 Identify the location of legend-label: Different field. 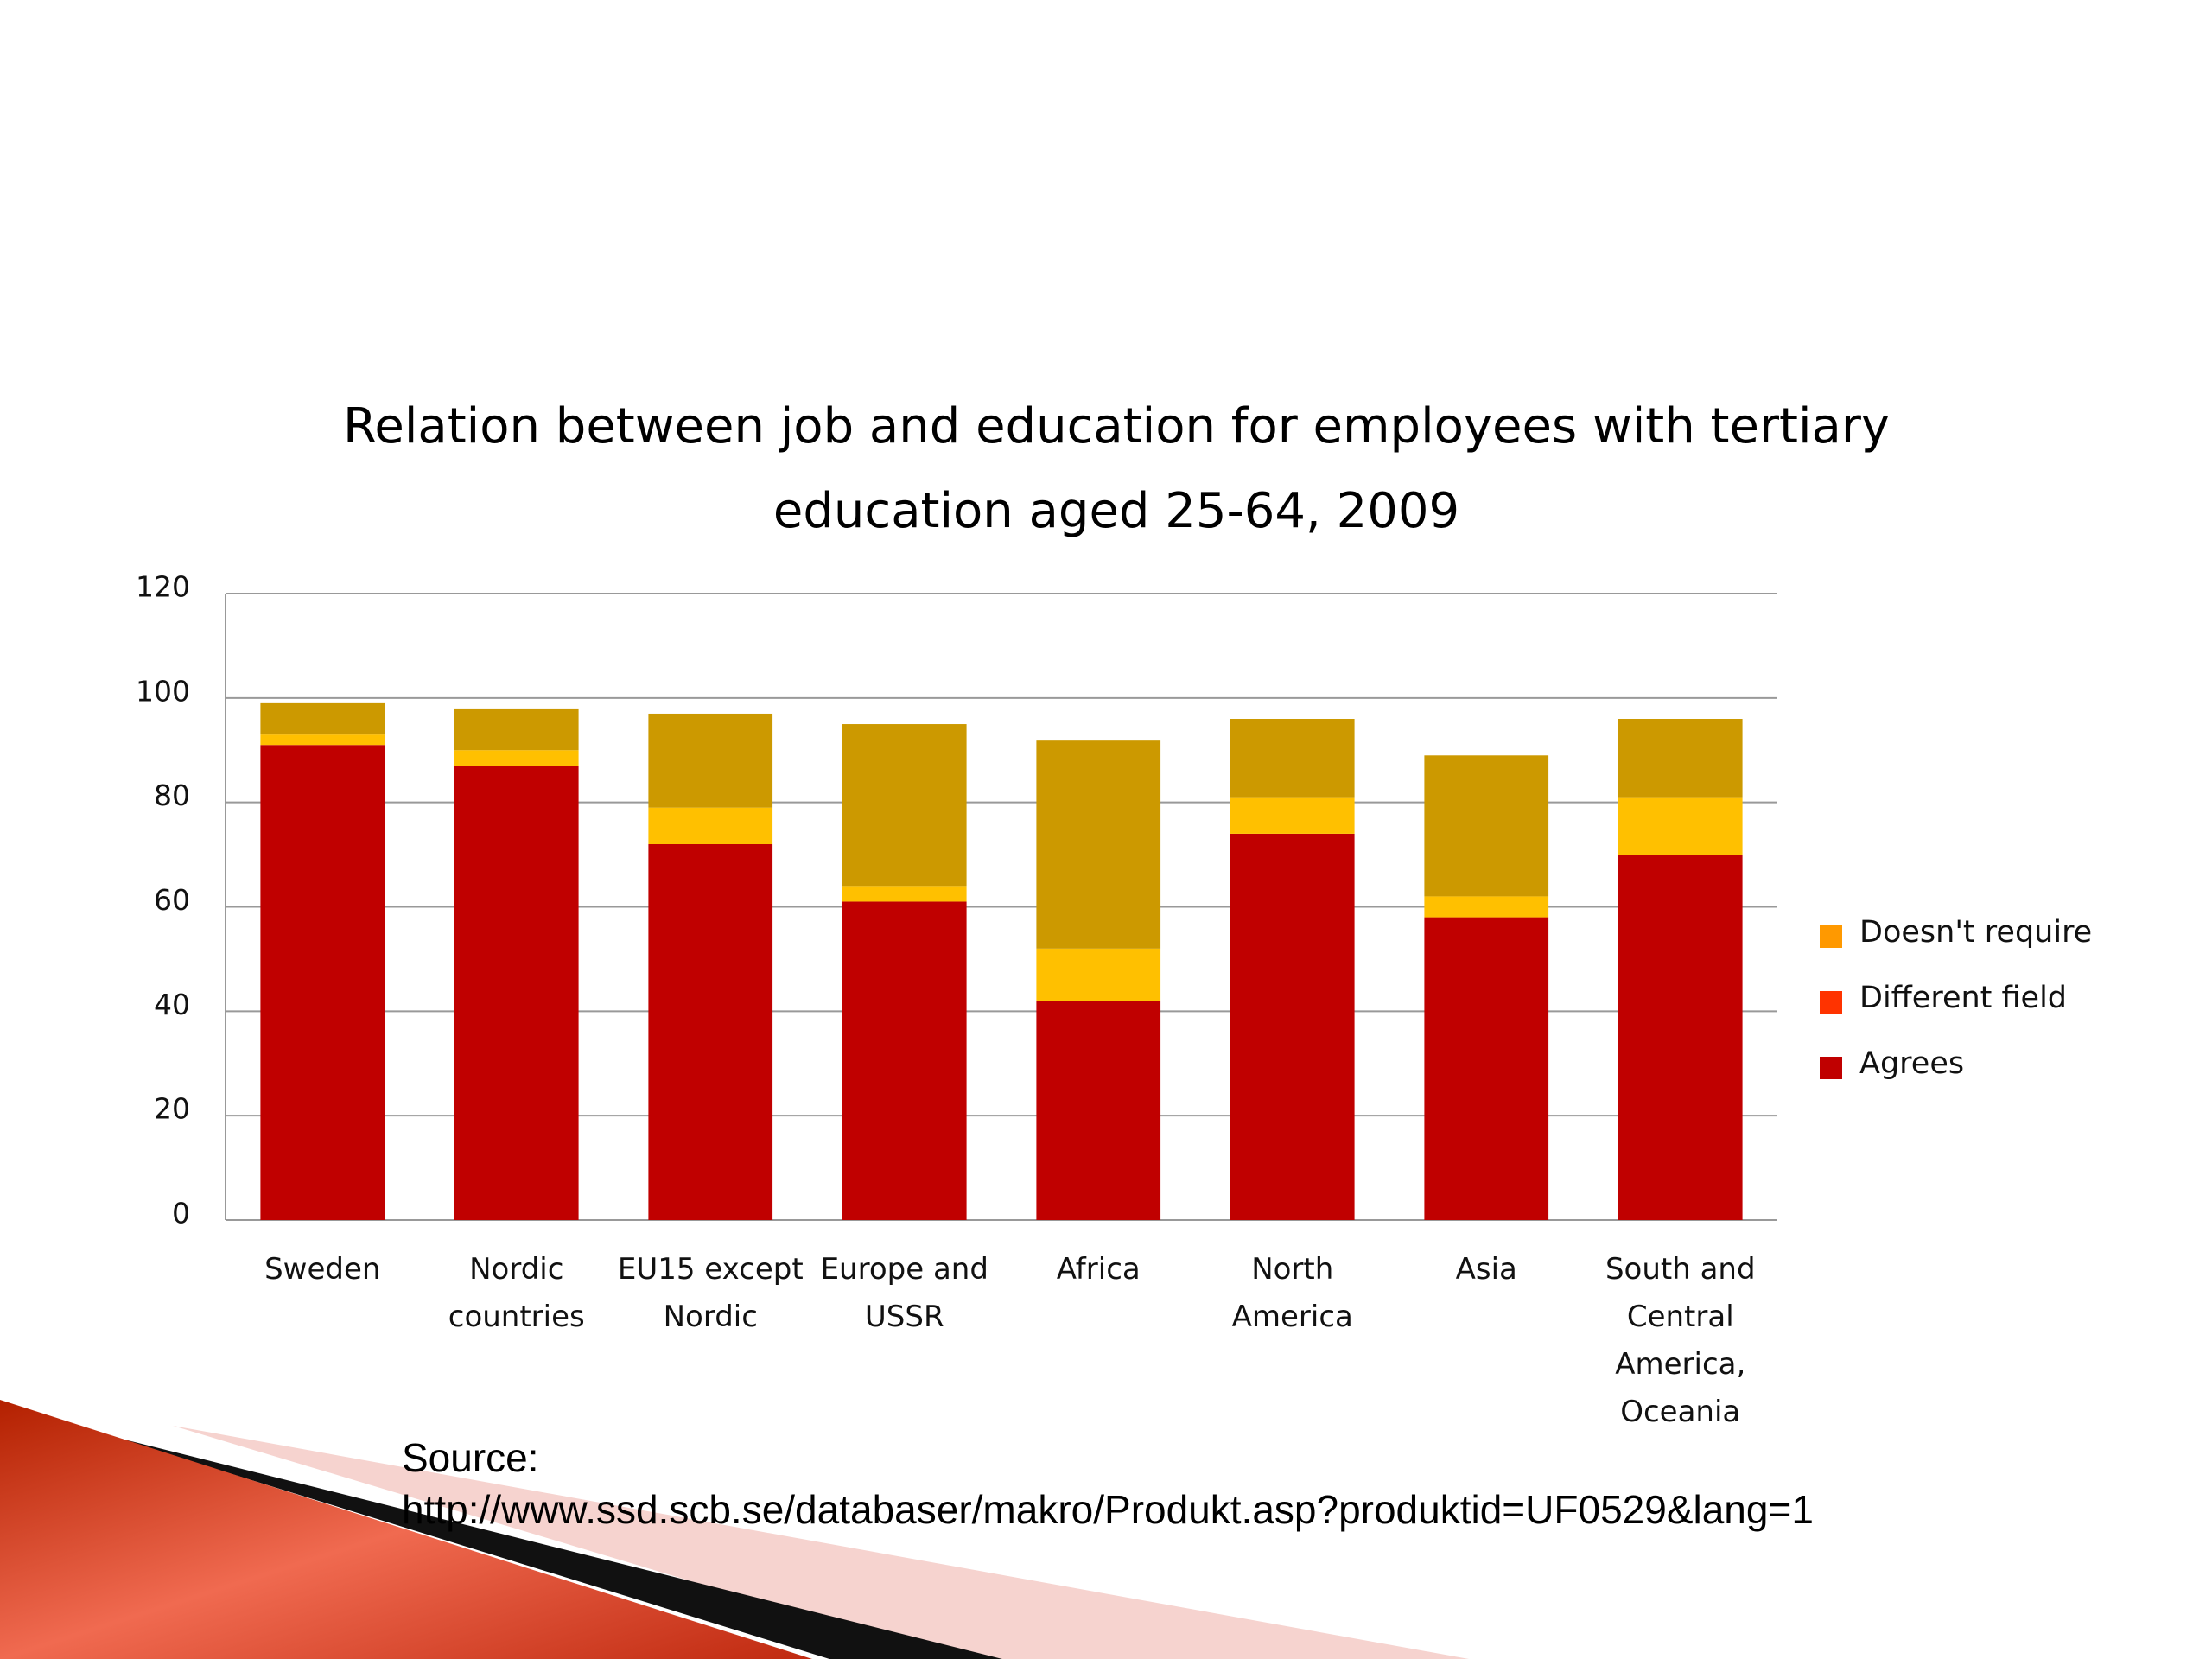
(1963, 998).